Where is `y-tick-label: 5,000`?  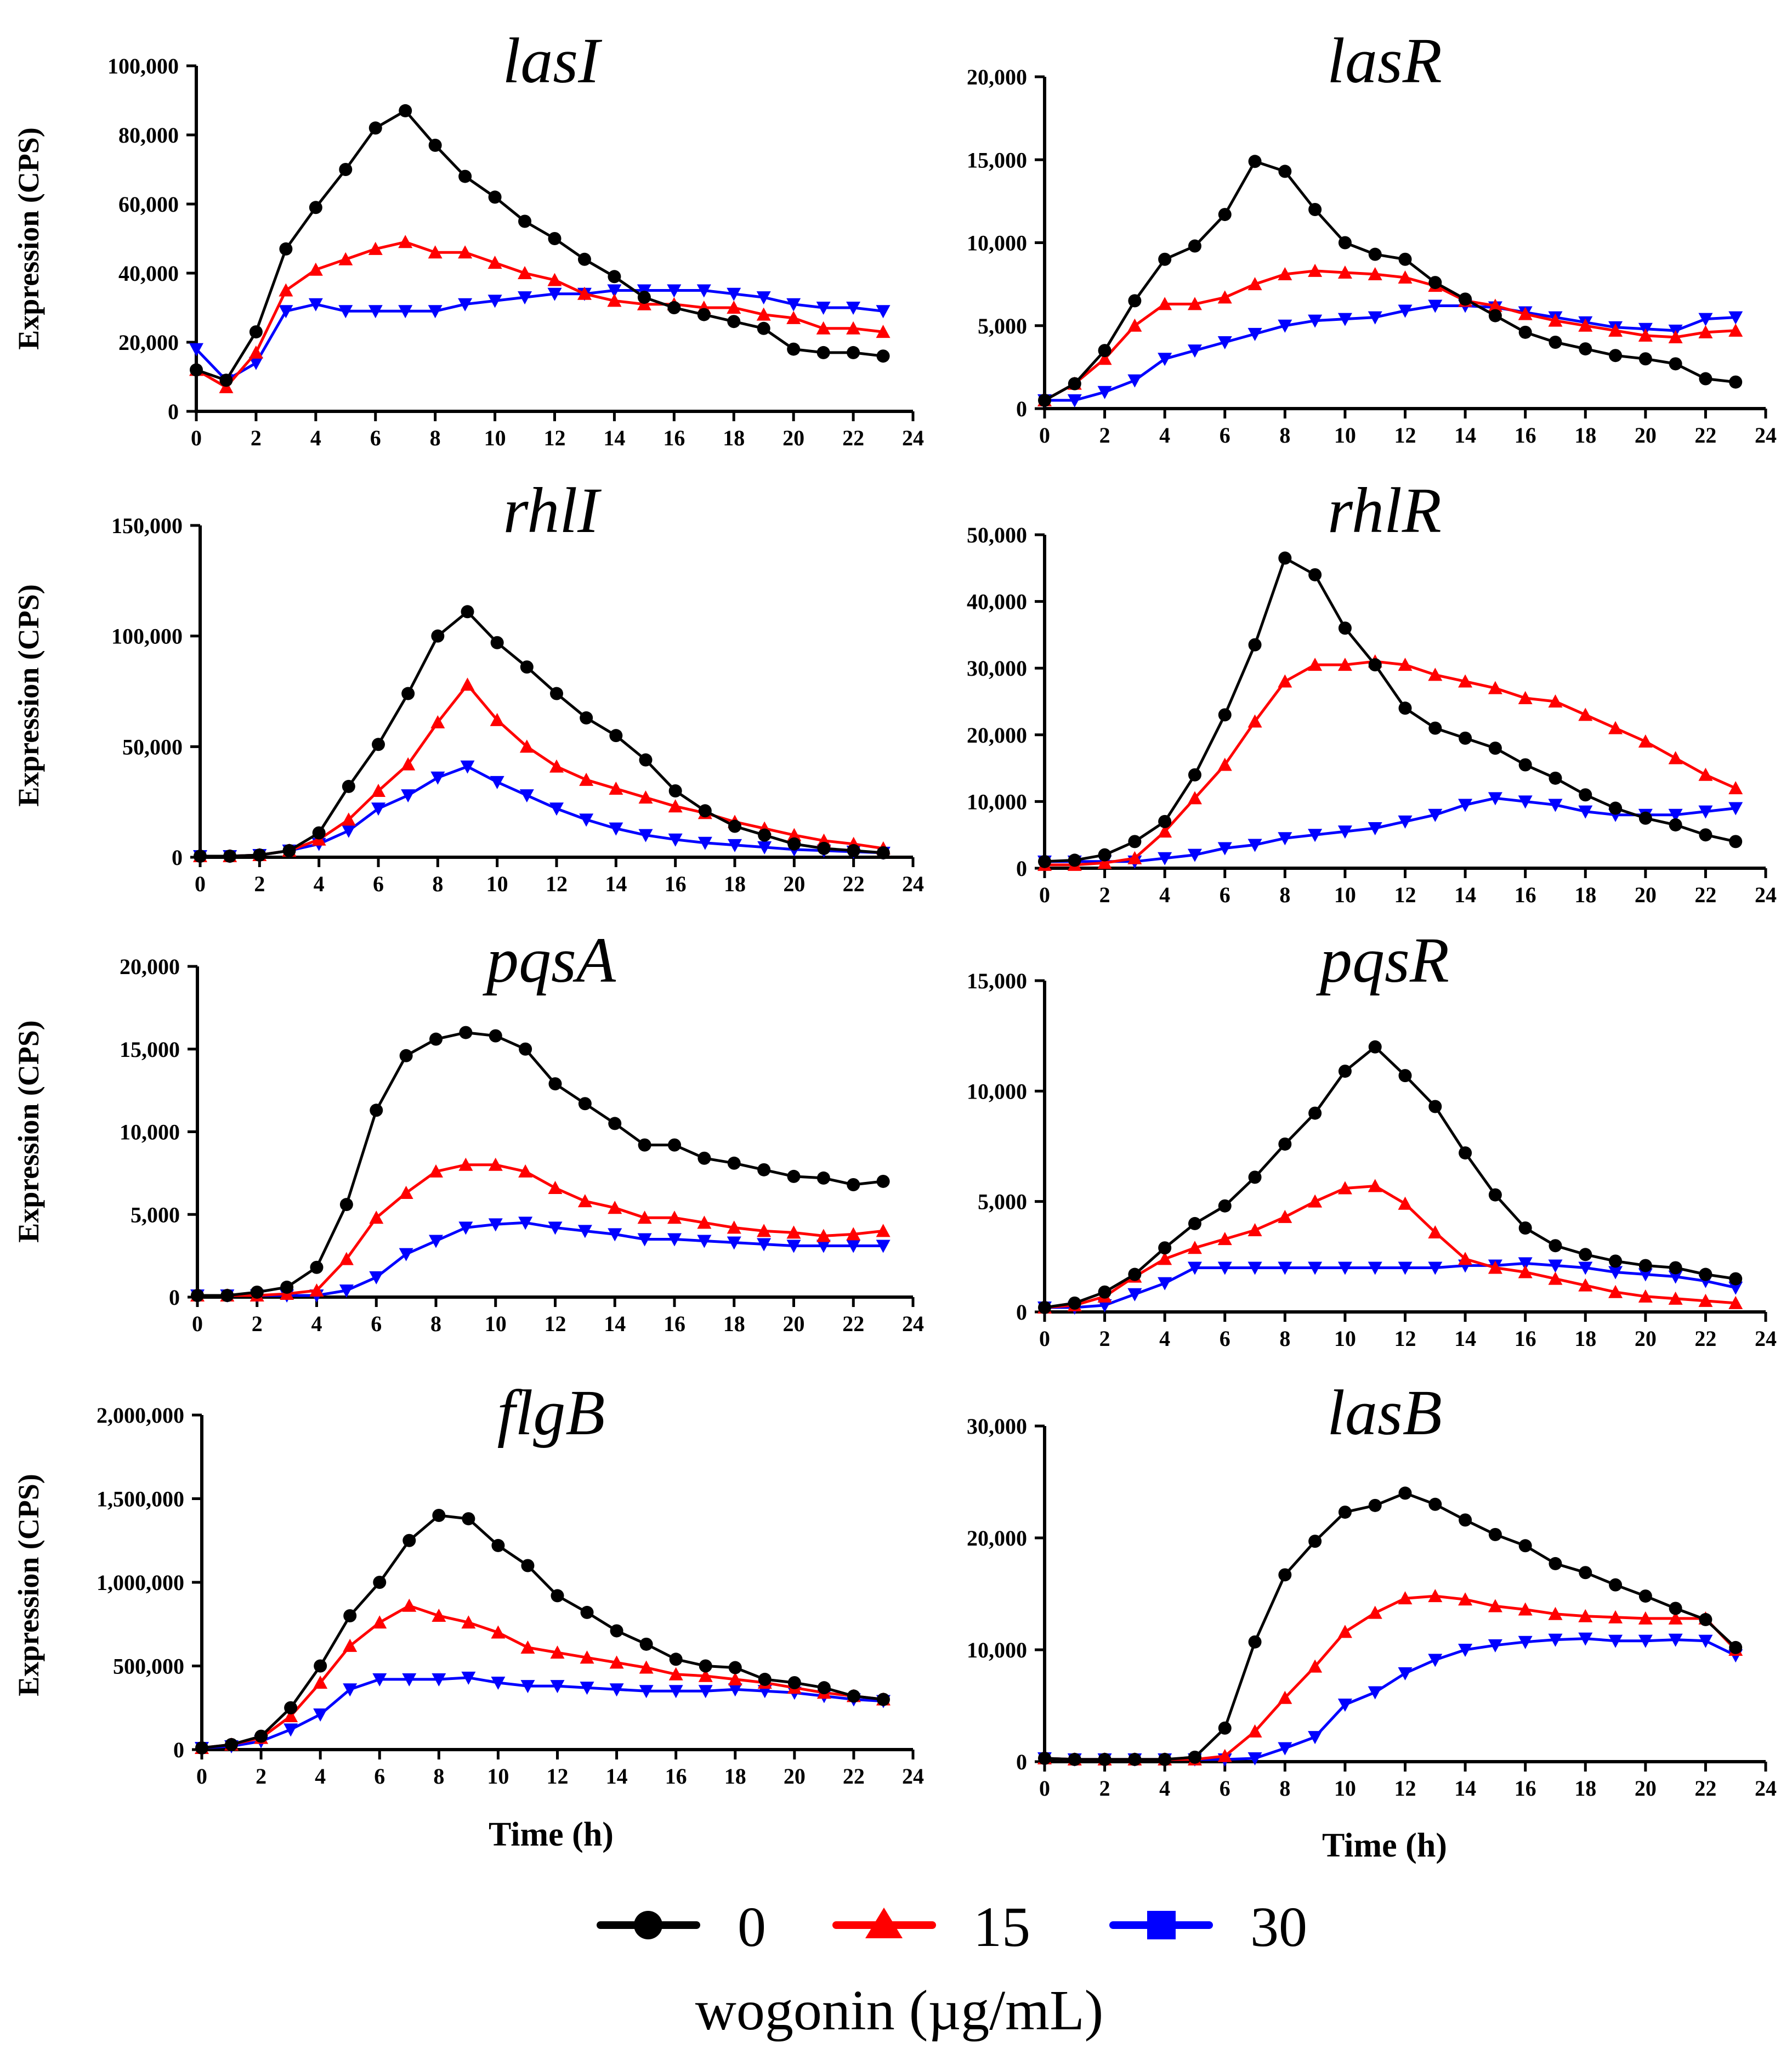 y-tick-label: 5,000 is located at coordinates (155, 1215).